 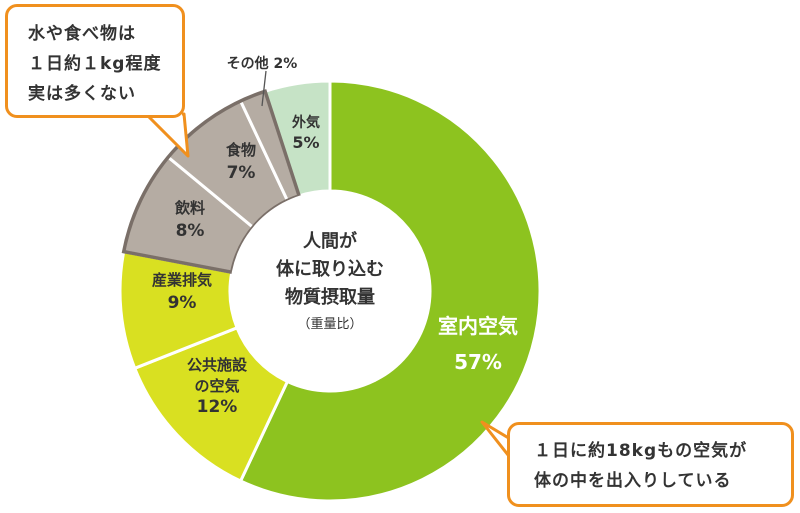 I want to click on slice-value-2: 9%, so click(x=182, y=303).